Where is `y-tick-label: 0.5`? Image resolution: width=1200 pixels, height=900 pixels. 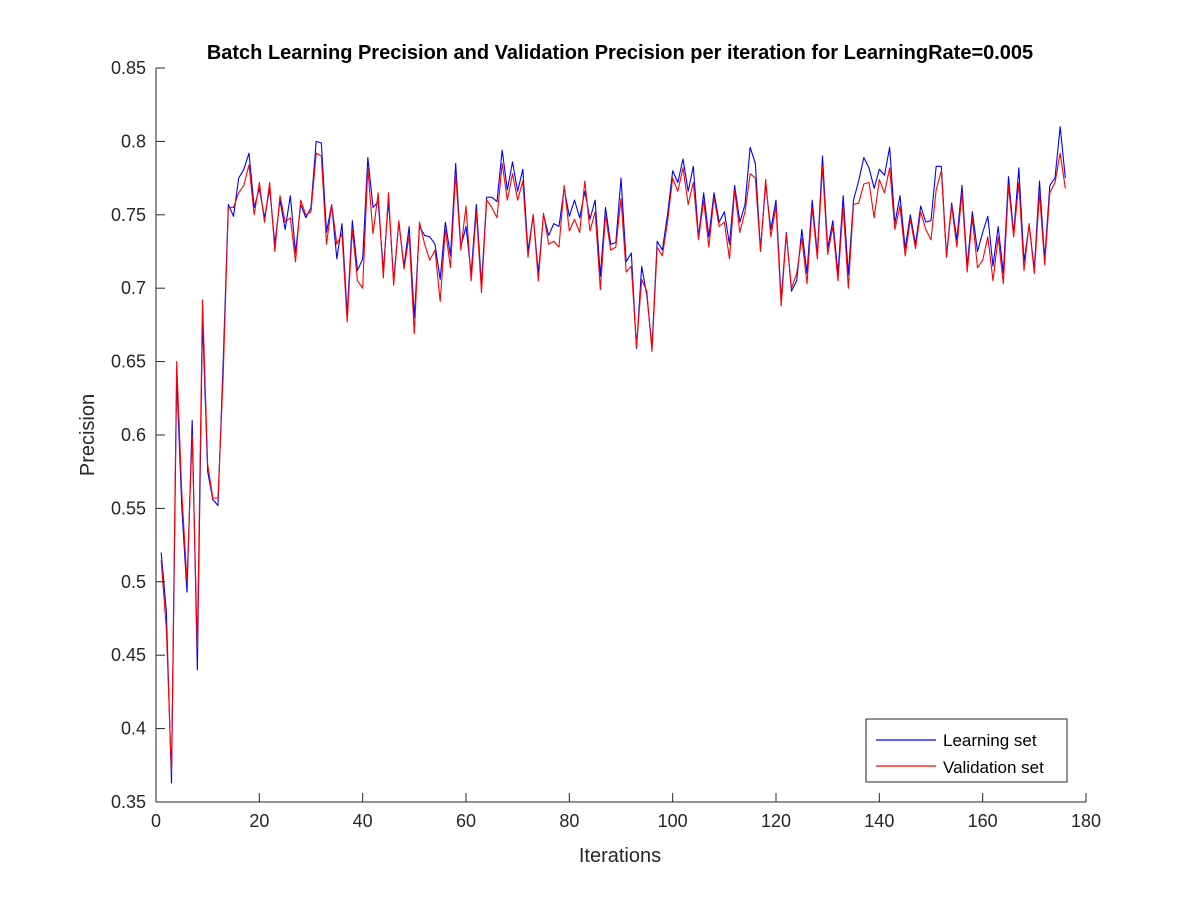
y-tick-label: 0.5 is located at coordinates (133, 582).